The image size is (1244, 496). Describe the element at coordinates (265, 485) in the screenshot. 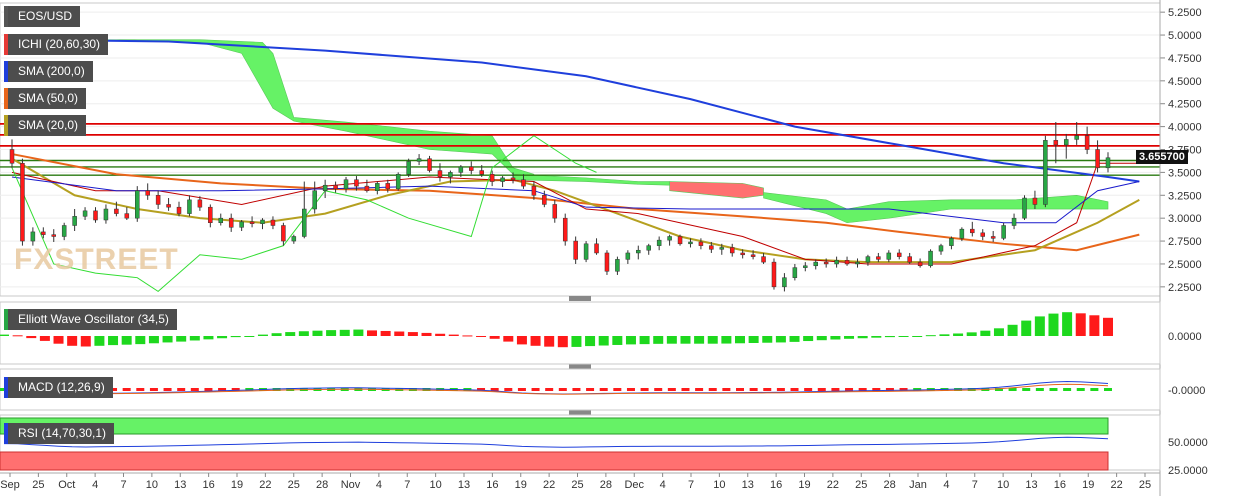

I see `x-tick-label: 22` at that location.